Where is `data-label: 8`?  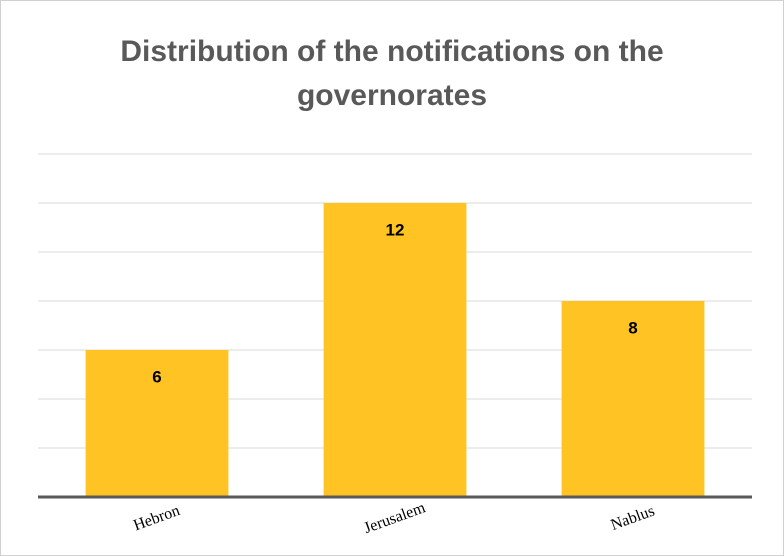 data-label: 8 is located at coordinates (632, 327).